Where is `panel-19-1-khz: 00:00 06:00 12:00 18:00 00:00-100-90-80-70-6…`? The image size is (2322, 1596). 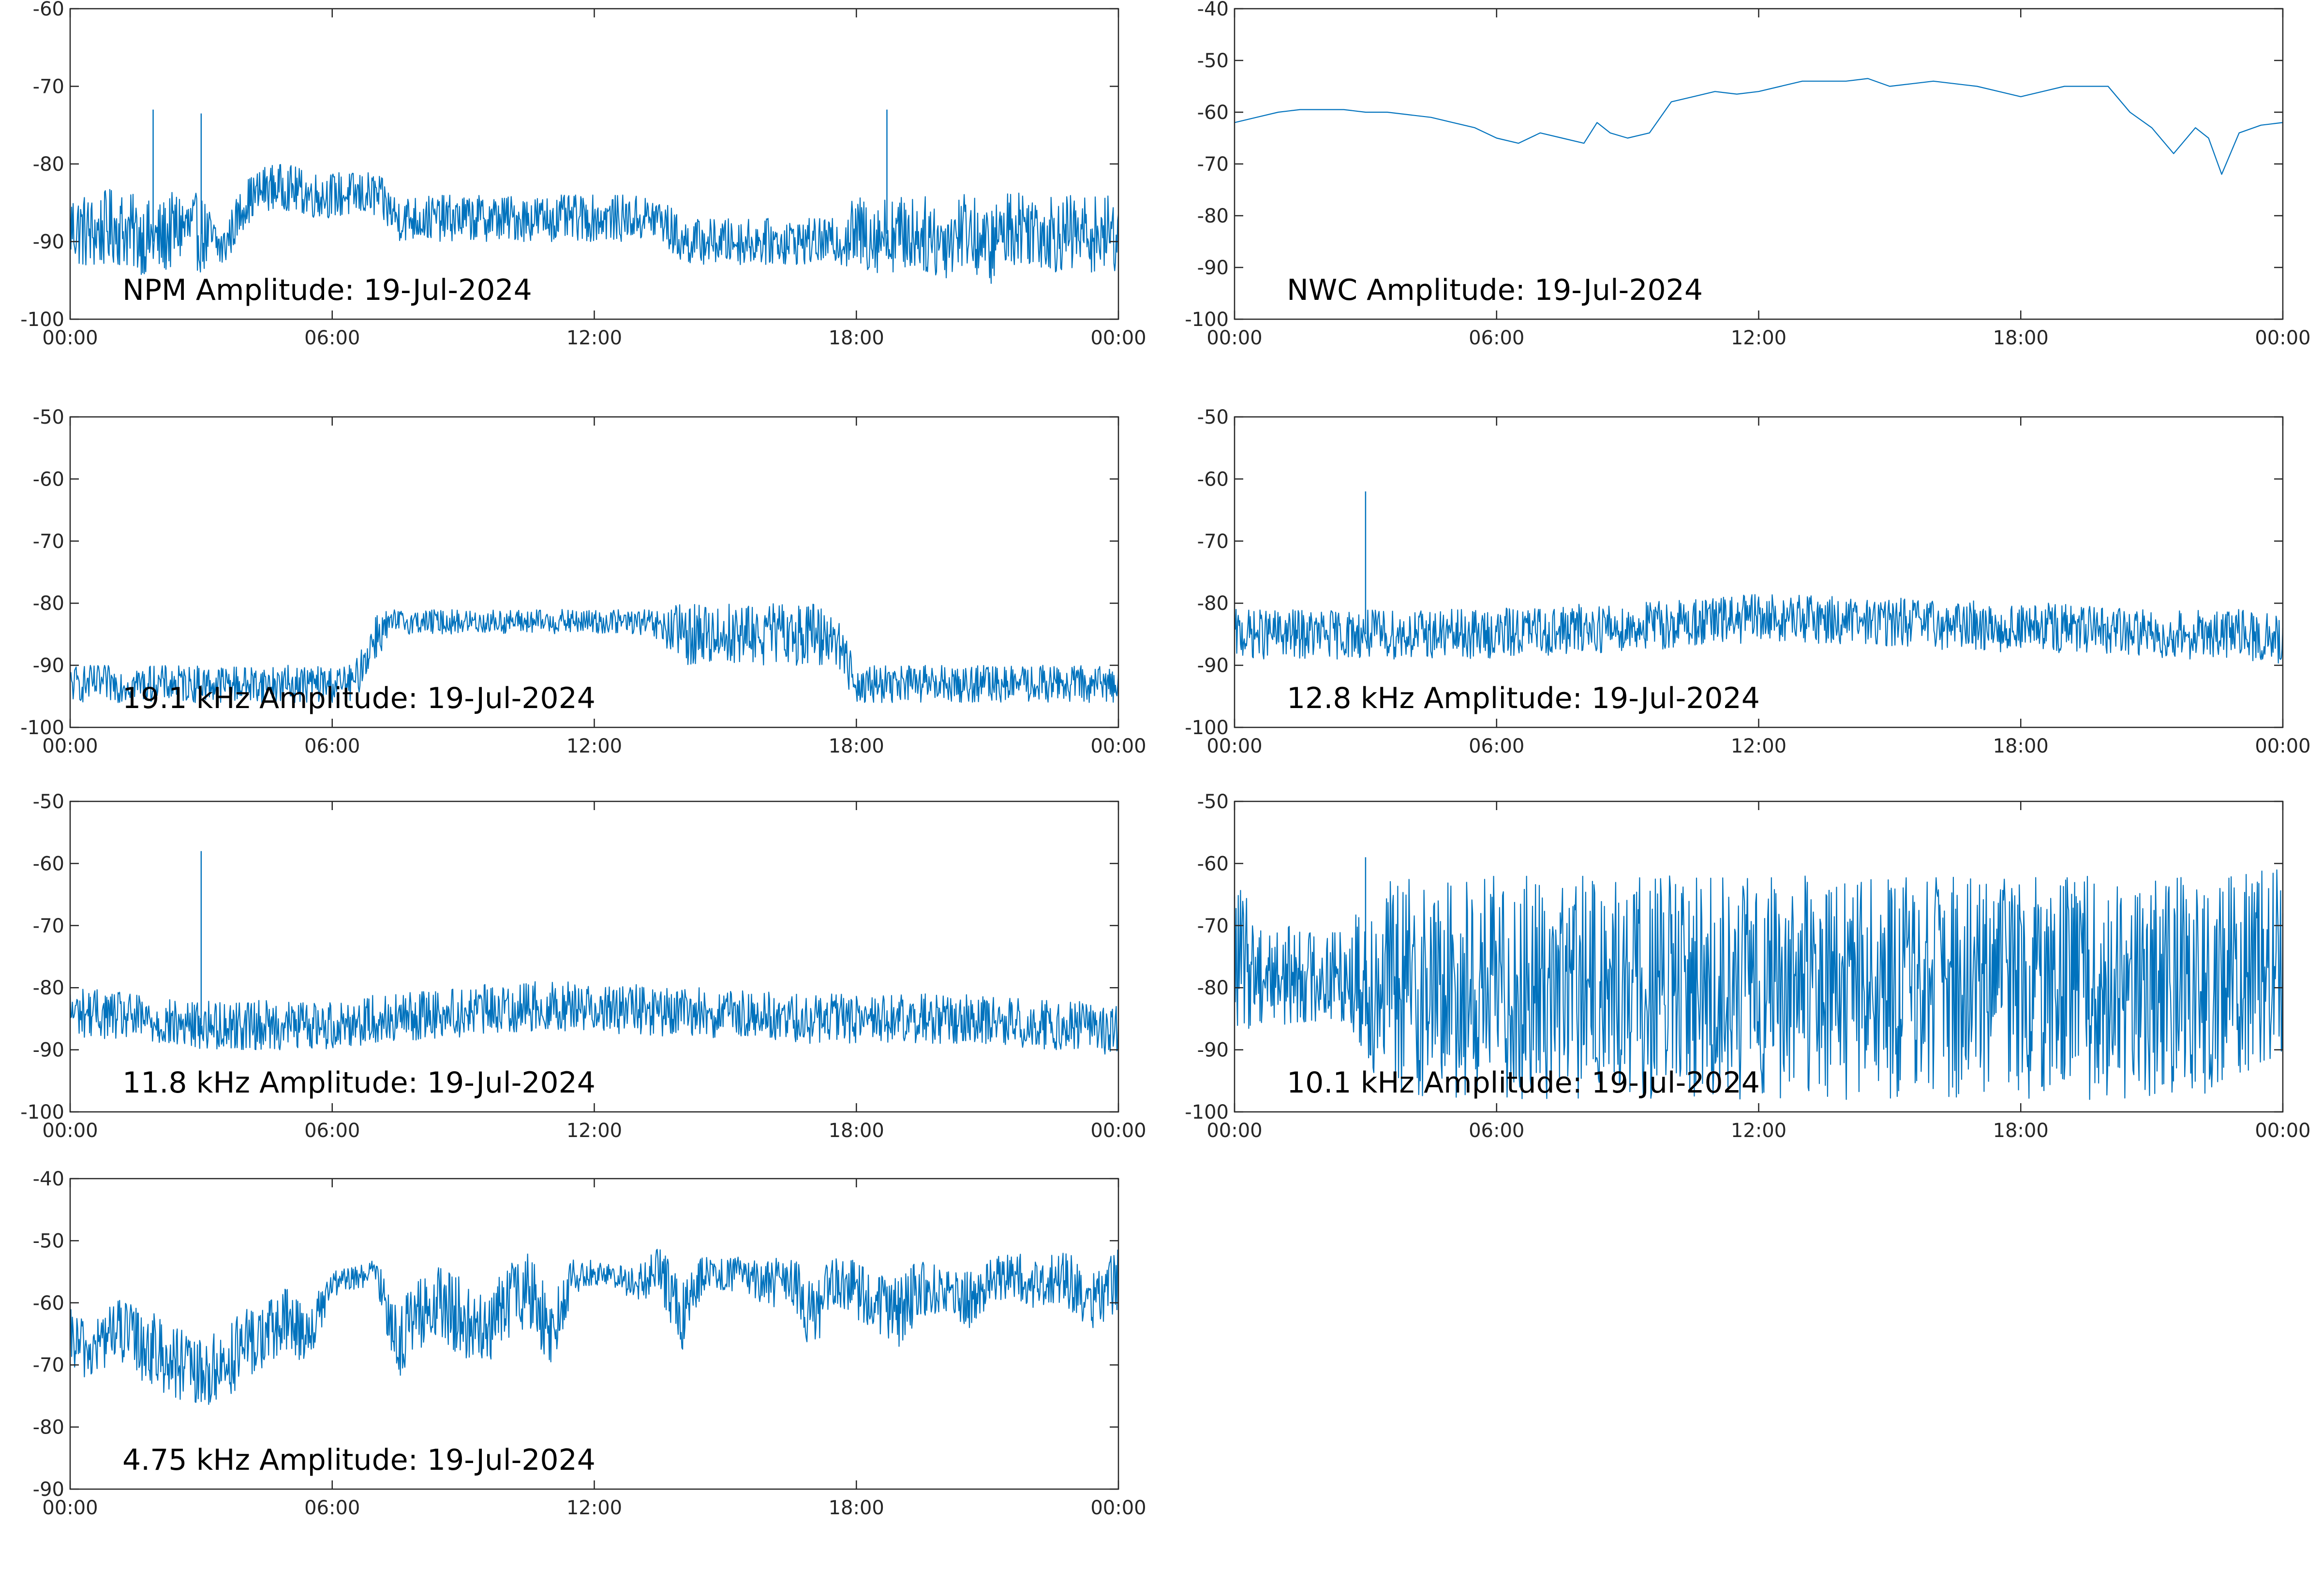
panel-19-1-khz: 00:00 06:00 12:00 18:00 00:00-100-90-80-70-6… is located at coordinates (583, 581).